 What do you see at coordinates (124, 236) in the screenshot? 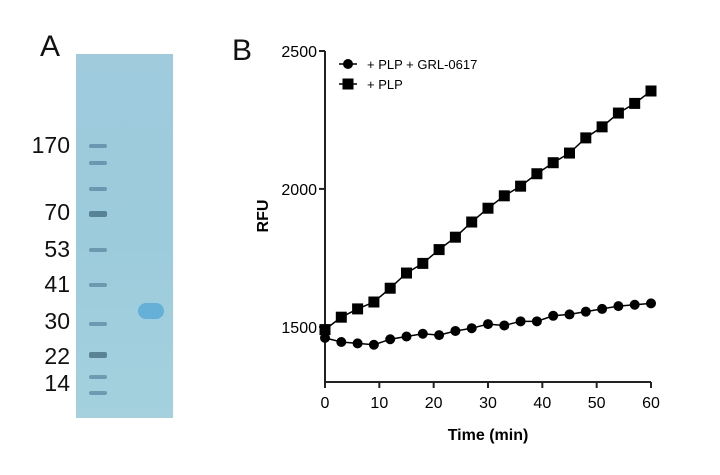
I see `sds-page-gel` at bounding box center [124, 236].